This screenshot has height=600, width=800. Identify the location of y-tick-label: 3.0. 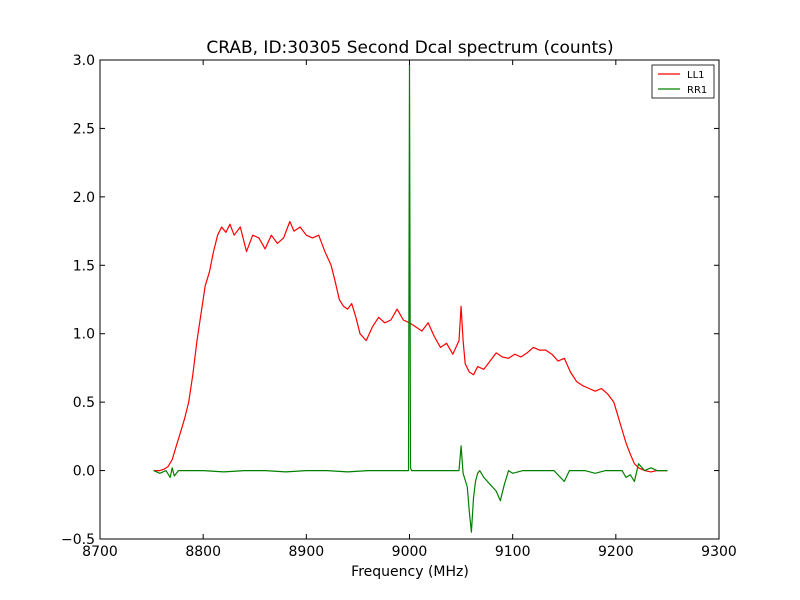
(84, 61).